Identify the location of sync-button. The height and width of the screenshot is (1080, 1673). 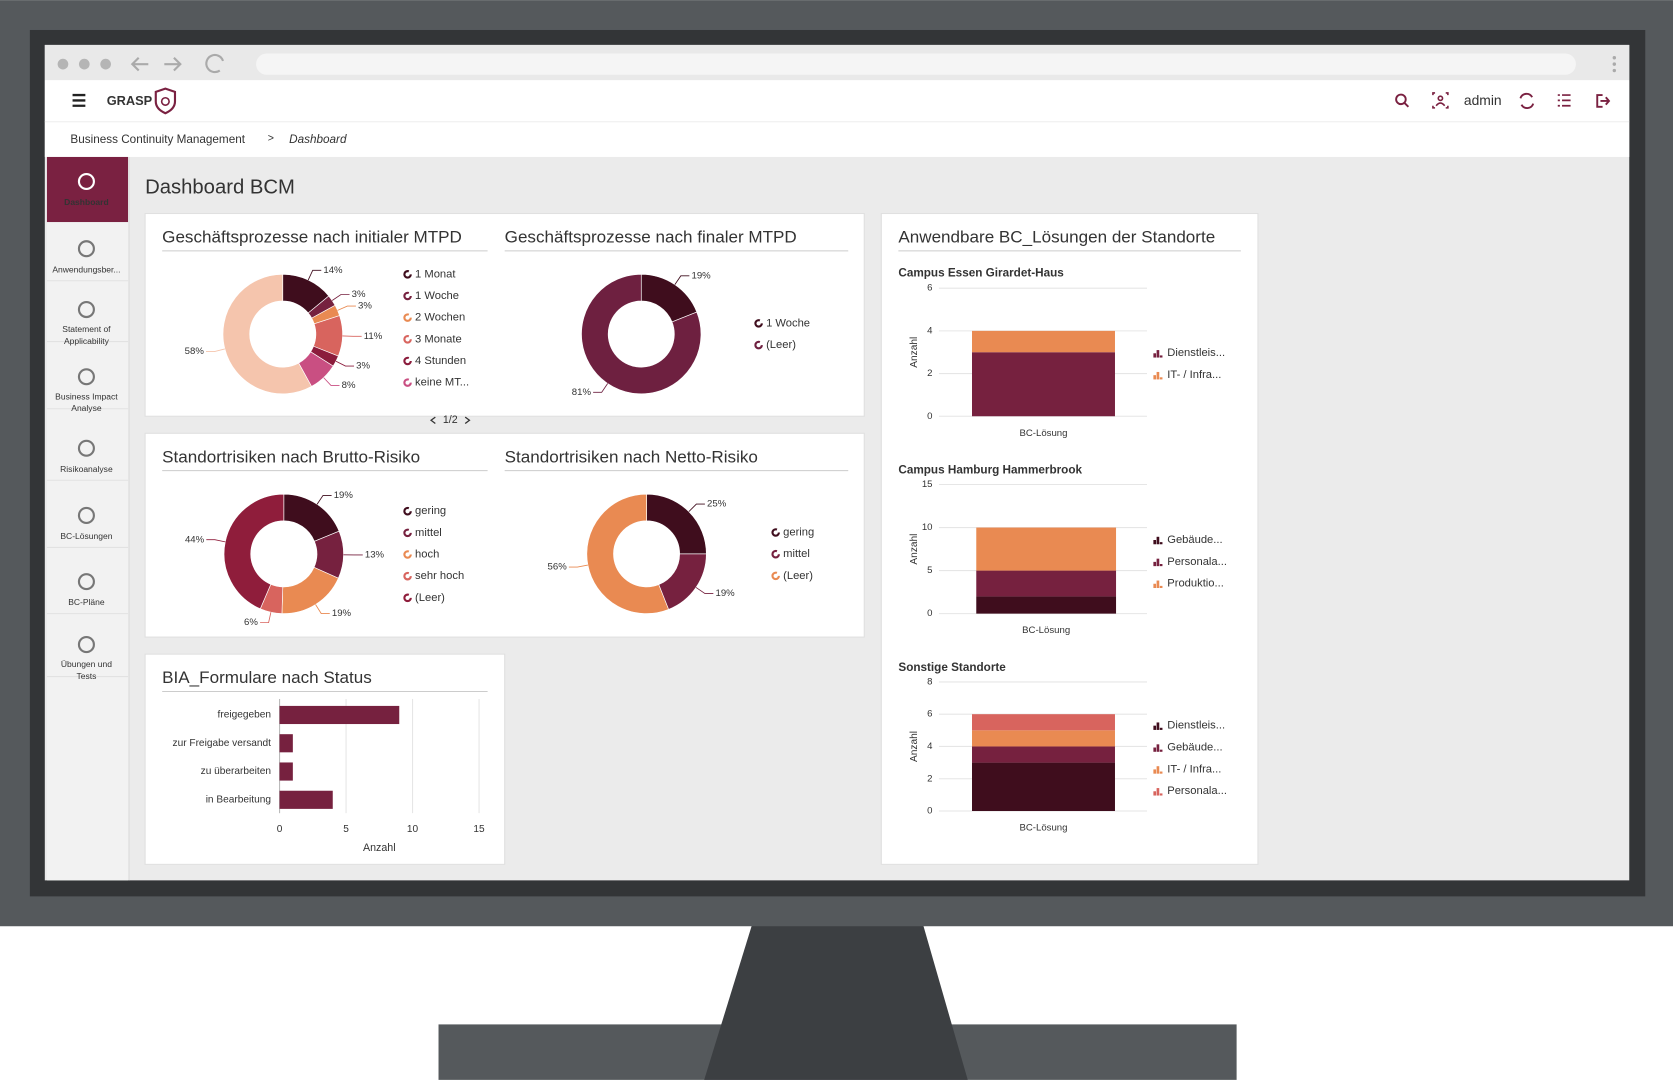
(1527, 100).